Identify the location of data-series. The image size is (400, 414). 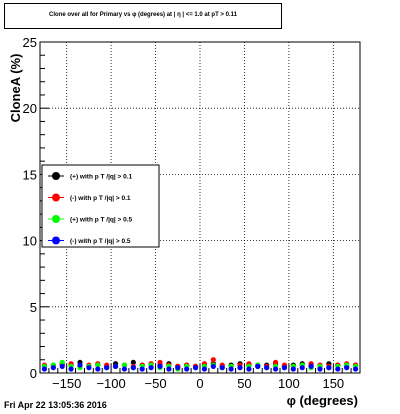
(200, 364).